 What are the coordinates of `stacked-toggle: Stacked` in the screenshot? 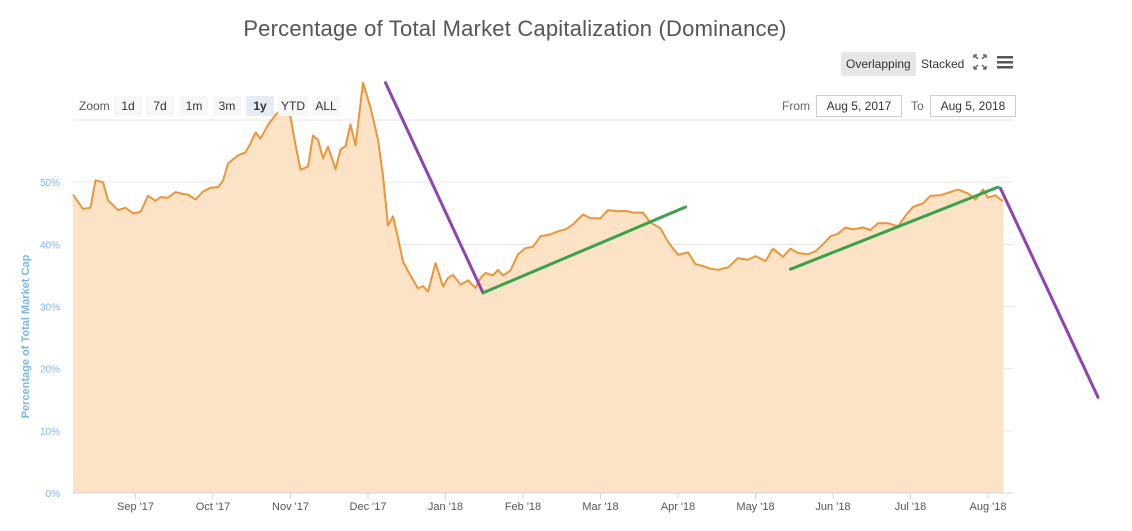 It's located at (943, 64).